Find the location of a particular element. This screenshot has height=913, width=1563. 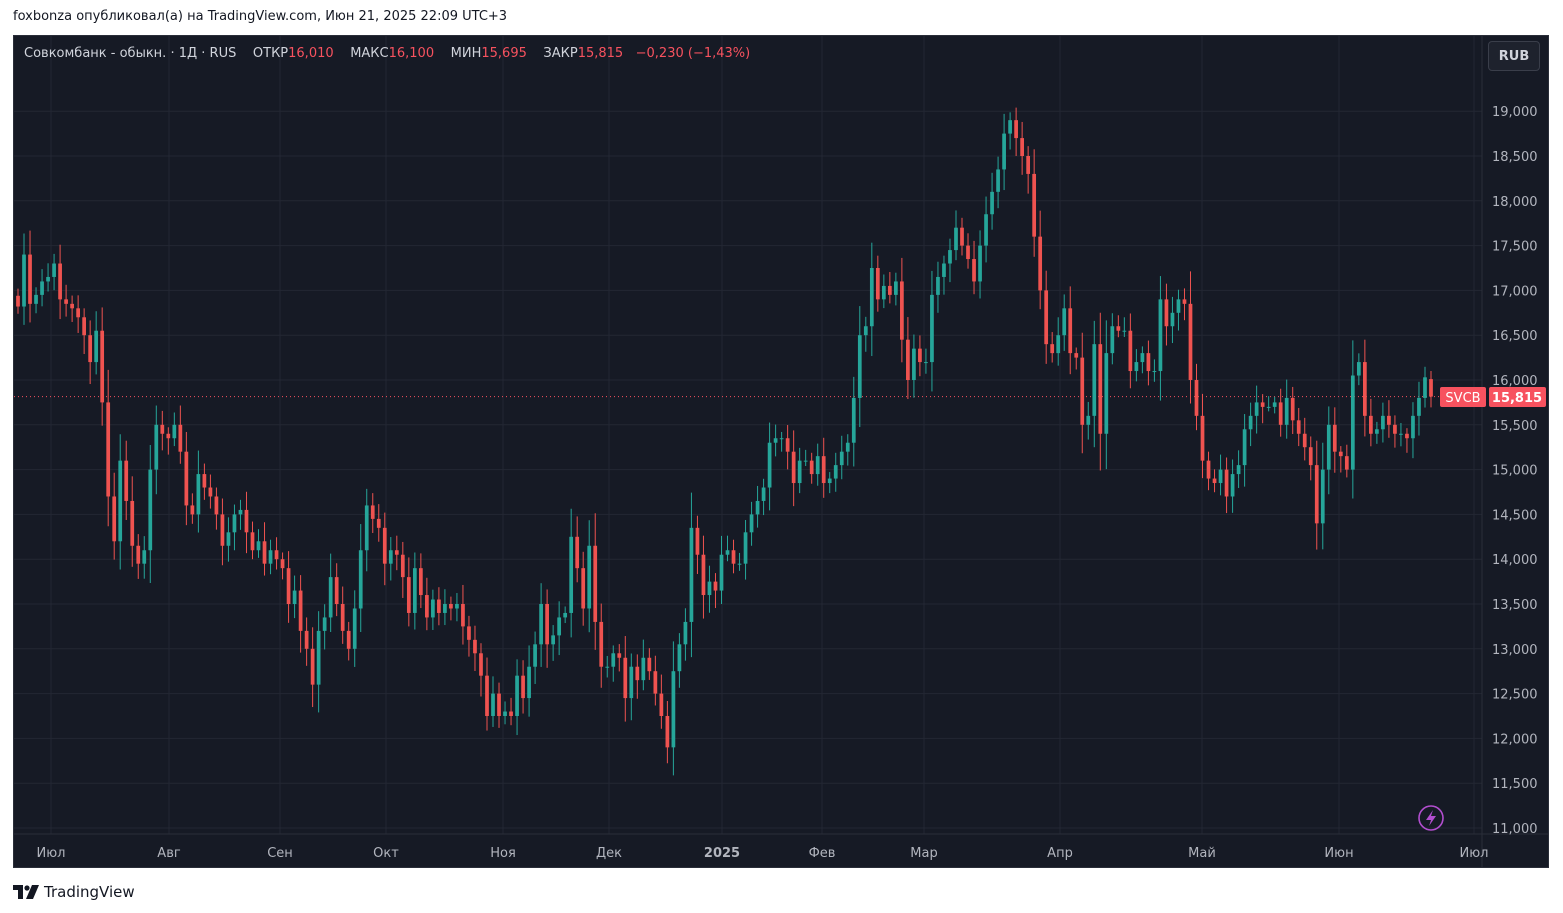

x-tick-label: Фев is located at coordinates (822, 853).